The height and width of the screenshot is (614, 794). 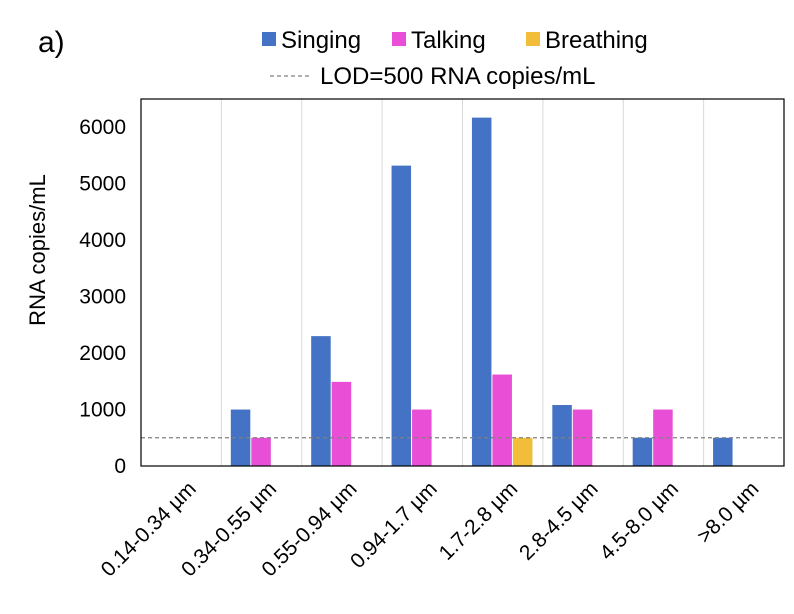 I want to click on legend-swatch-talking, so click(x=399, y=39).